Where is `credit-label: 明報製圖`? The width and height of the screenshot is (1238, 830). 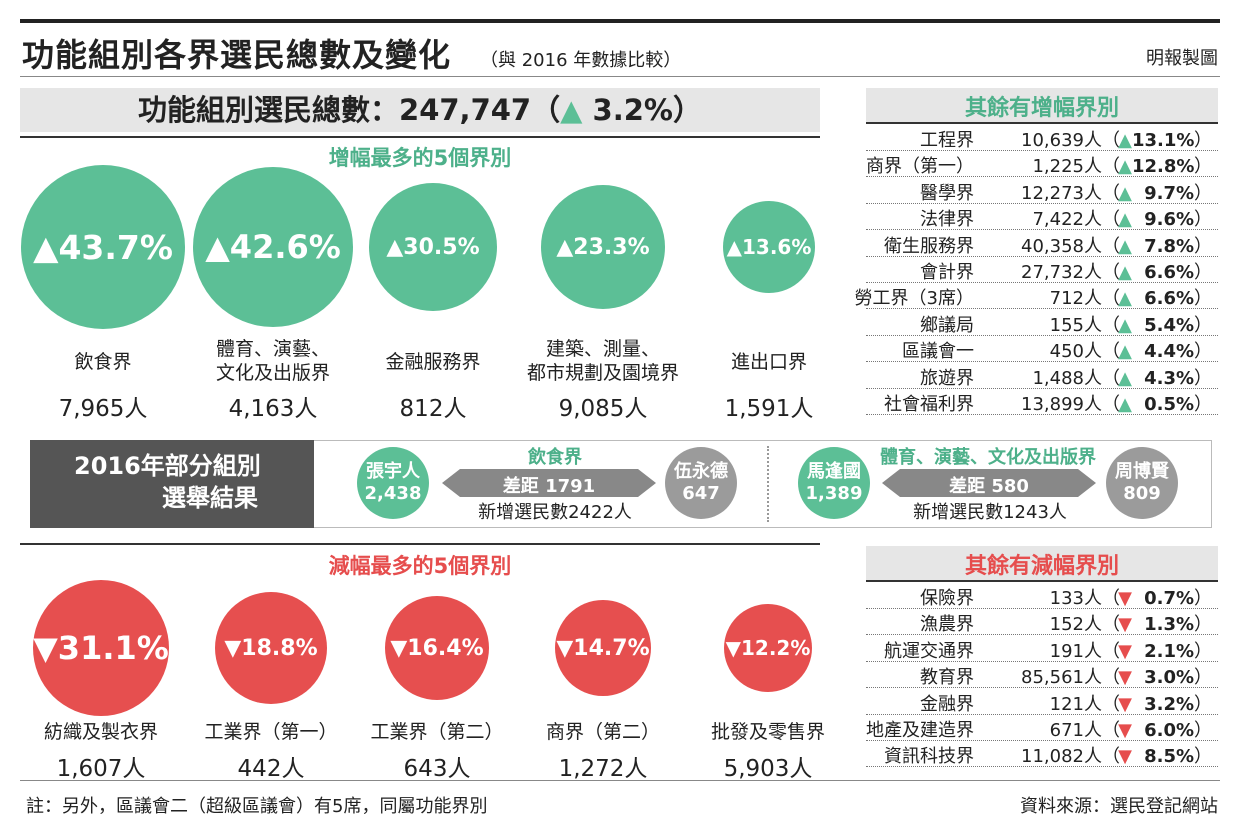
credit-label: 明報製圖 is located at coordinates (1182, 58).